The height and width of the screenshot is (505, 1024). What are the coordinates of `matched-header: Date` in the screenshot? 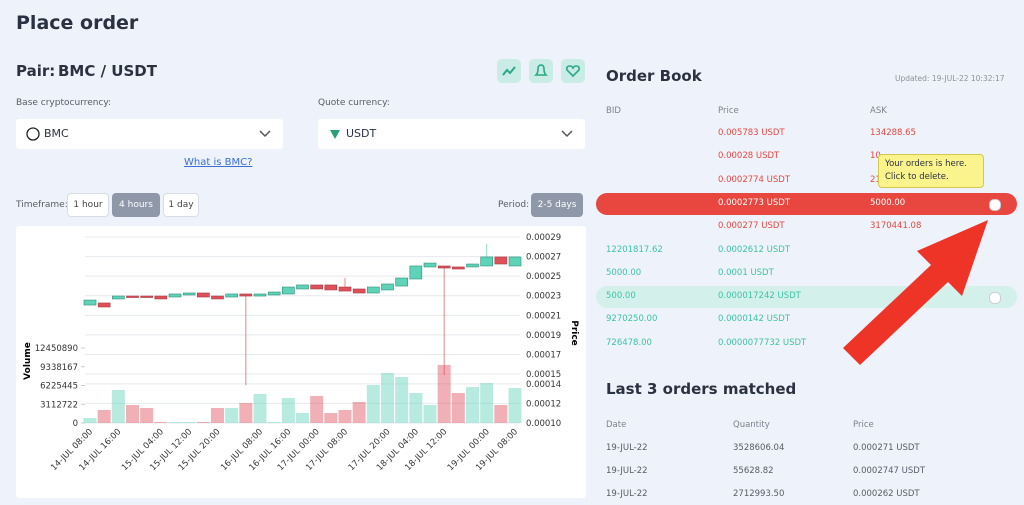 It's located at (616, 425).